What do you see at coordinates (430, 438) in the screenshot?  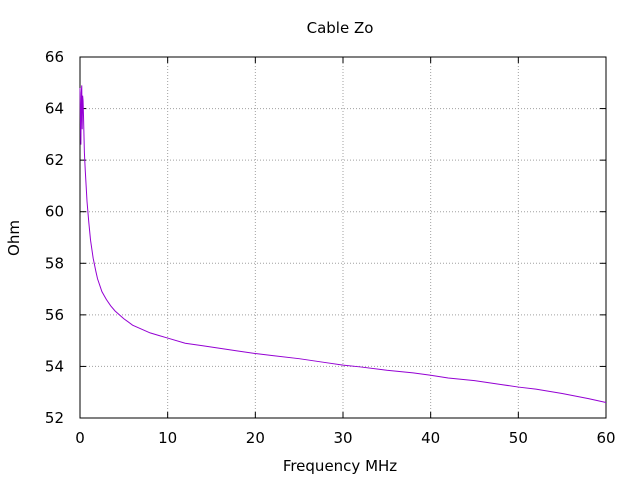 I see `x-tick-label: 40` at bounding box center [430, 438].